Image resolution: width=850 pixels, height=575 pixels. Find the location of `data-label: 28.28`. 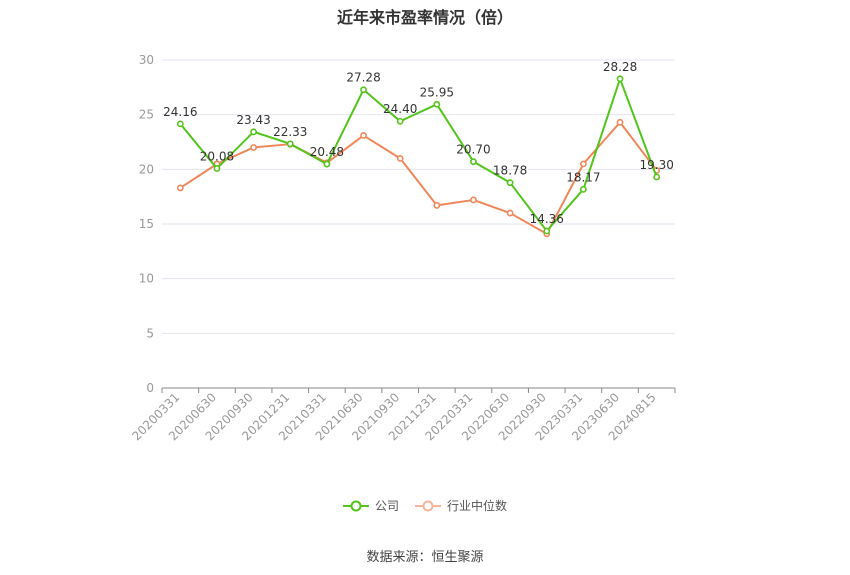

data-label: 28.28 is located at coordinates (620, 67).